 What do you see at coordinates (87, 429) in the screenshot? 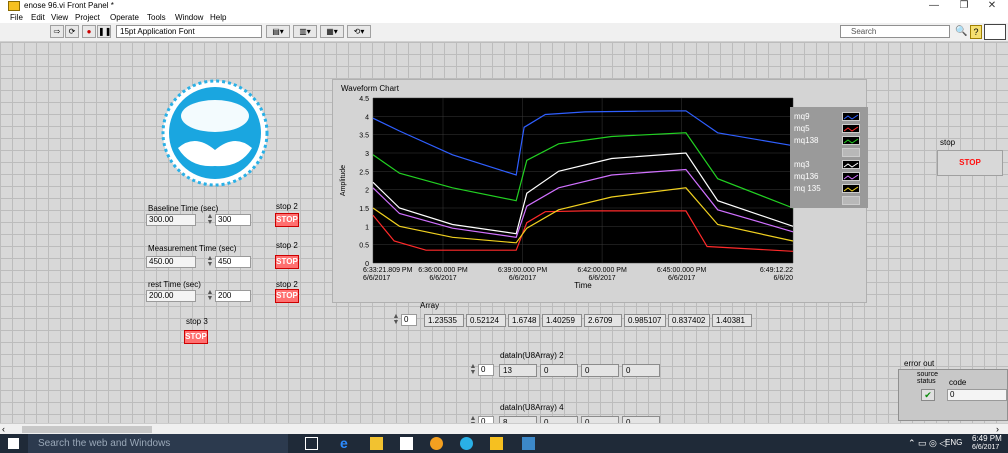
I see `scroll-thumb` at bounding box center [87, 429].